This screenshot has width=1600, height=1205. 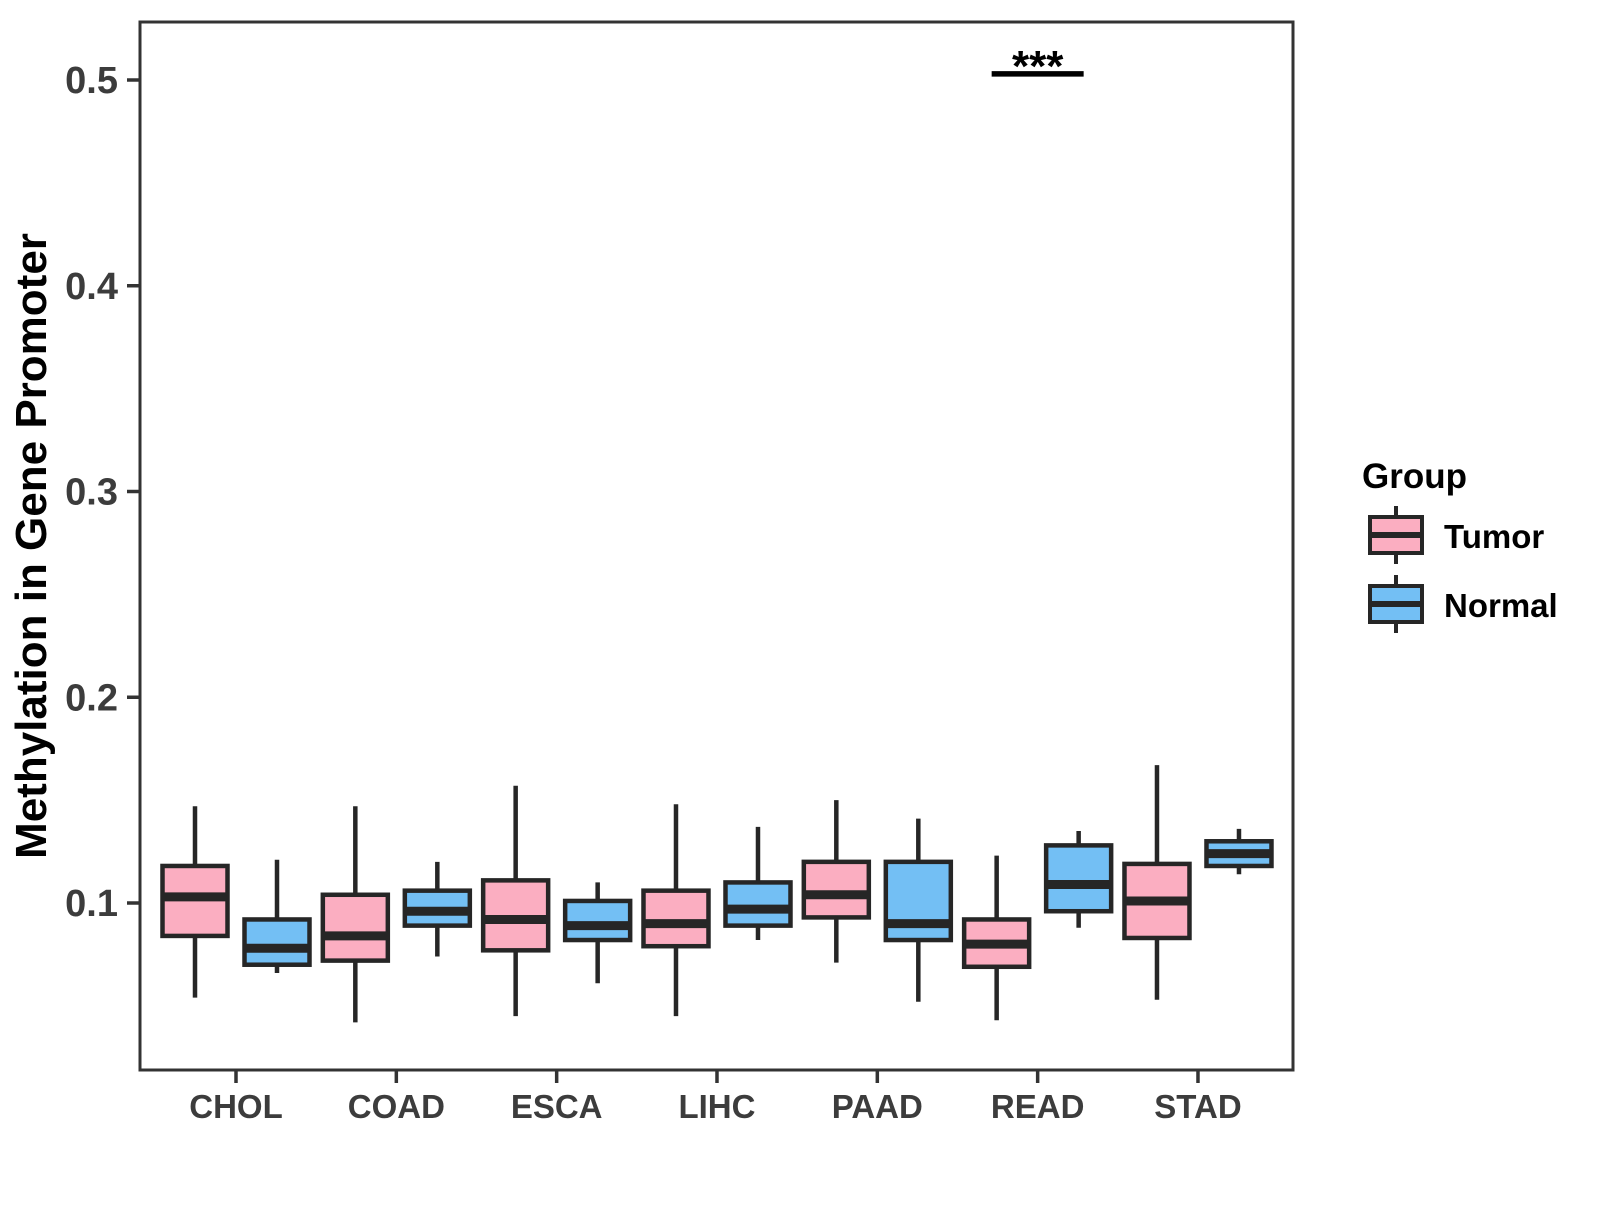 I want to click on boxplot-LIHC-Normal, so click(x=758, y=883).